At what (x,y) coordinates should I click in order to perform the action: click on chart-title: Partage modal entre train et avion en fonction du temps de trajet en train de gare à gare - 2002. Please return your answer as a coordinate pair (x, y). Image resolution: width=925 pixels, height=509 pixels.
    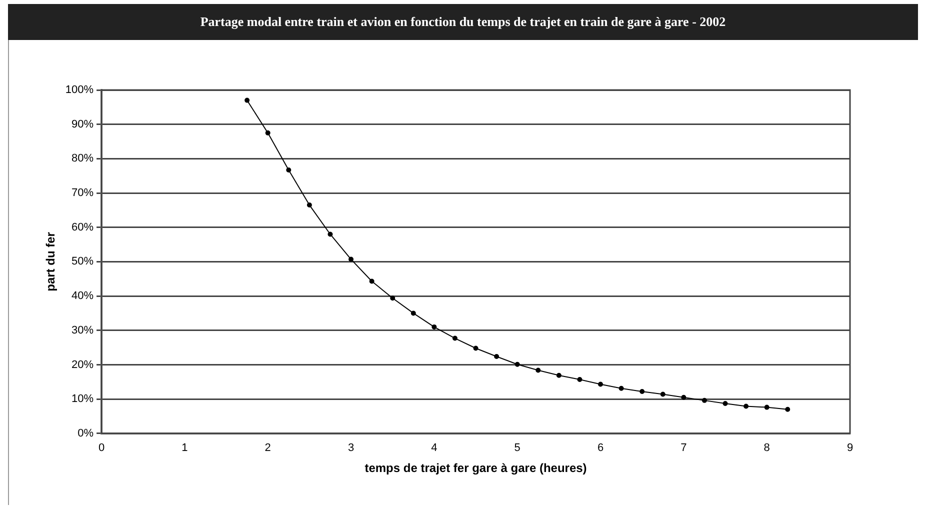
    Looking at the image, I should click on (463, 22).